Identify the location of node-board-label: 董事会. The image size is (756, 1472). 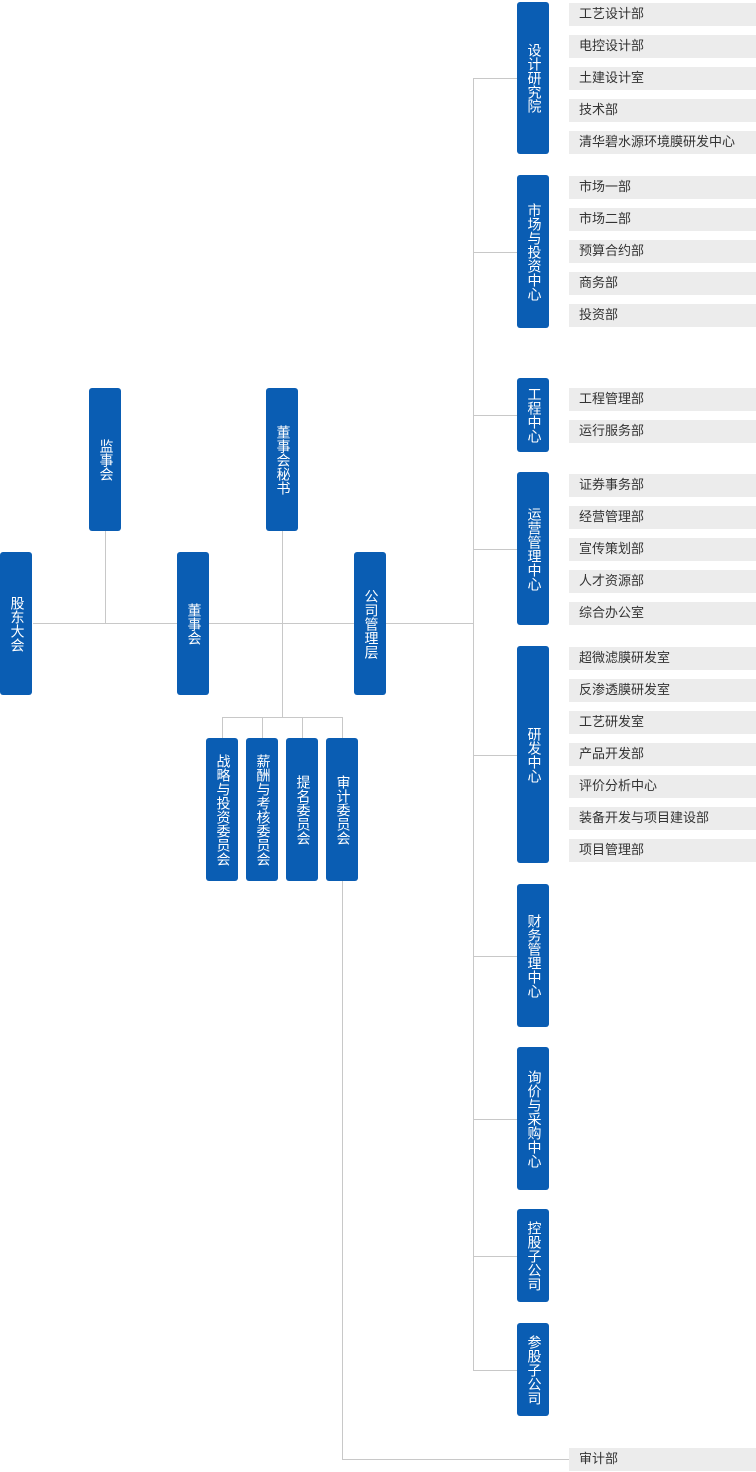
(193, 623).